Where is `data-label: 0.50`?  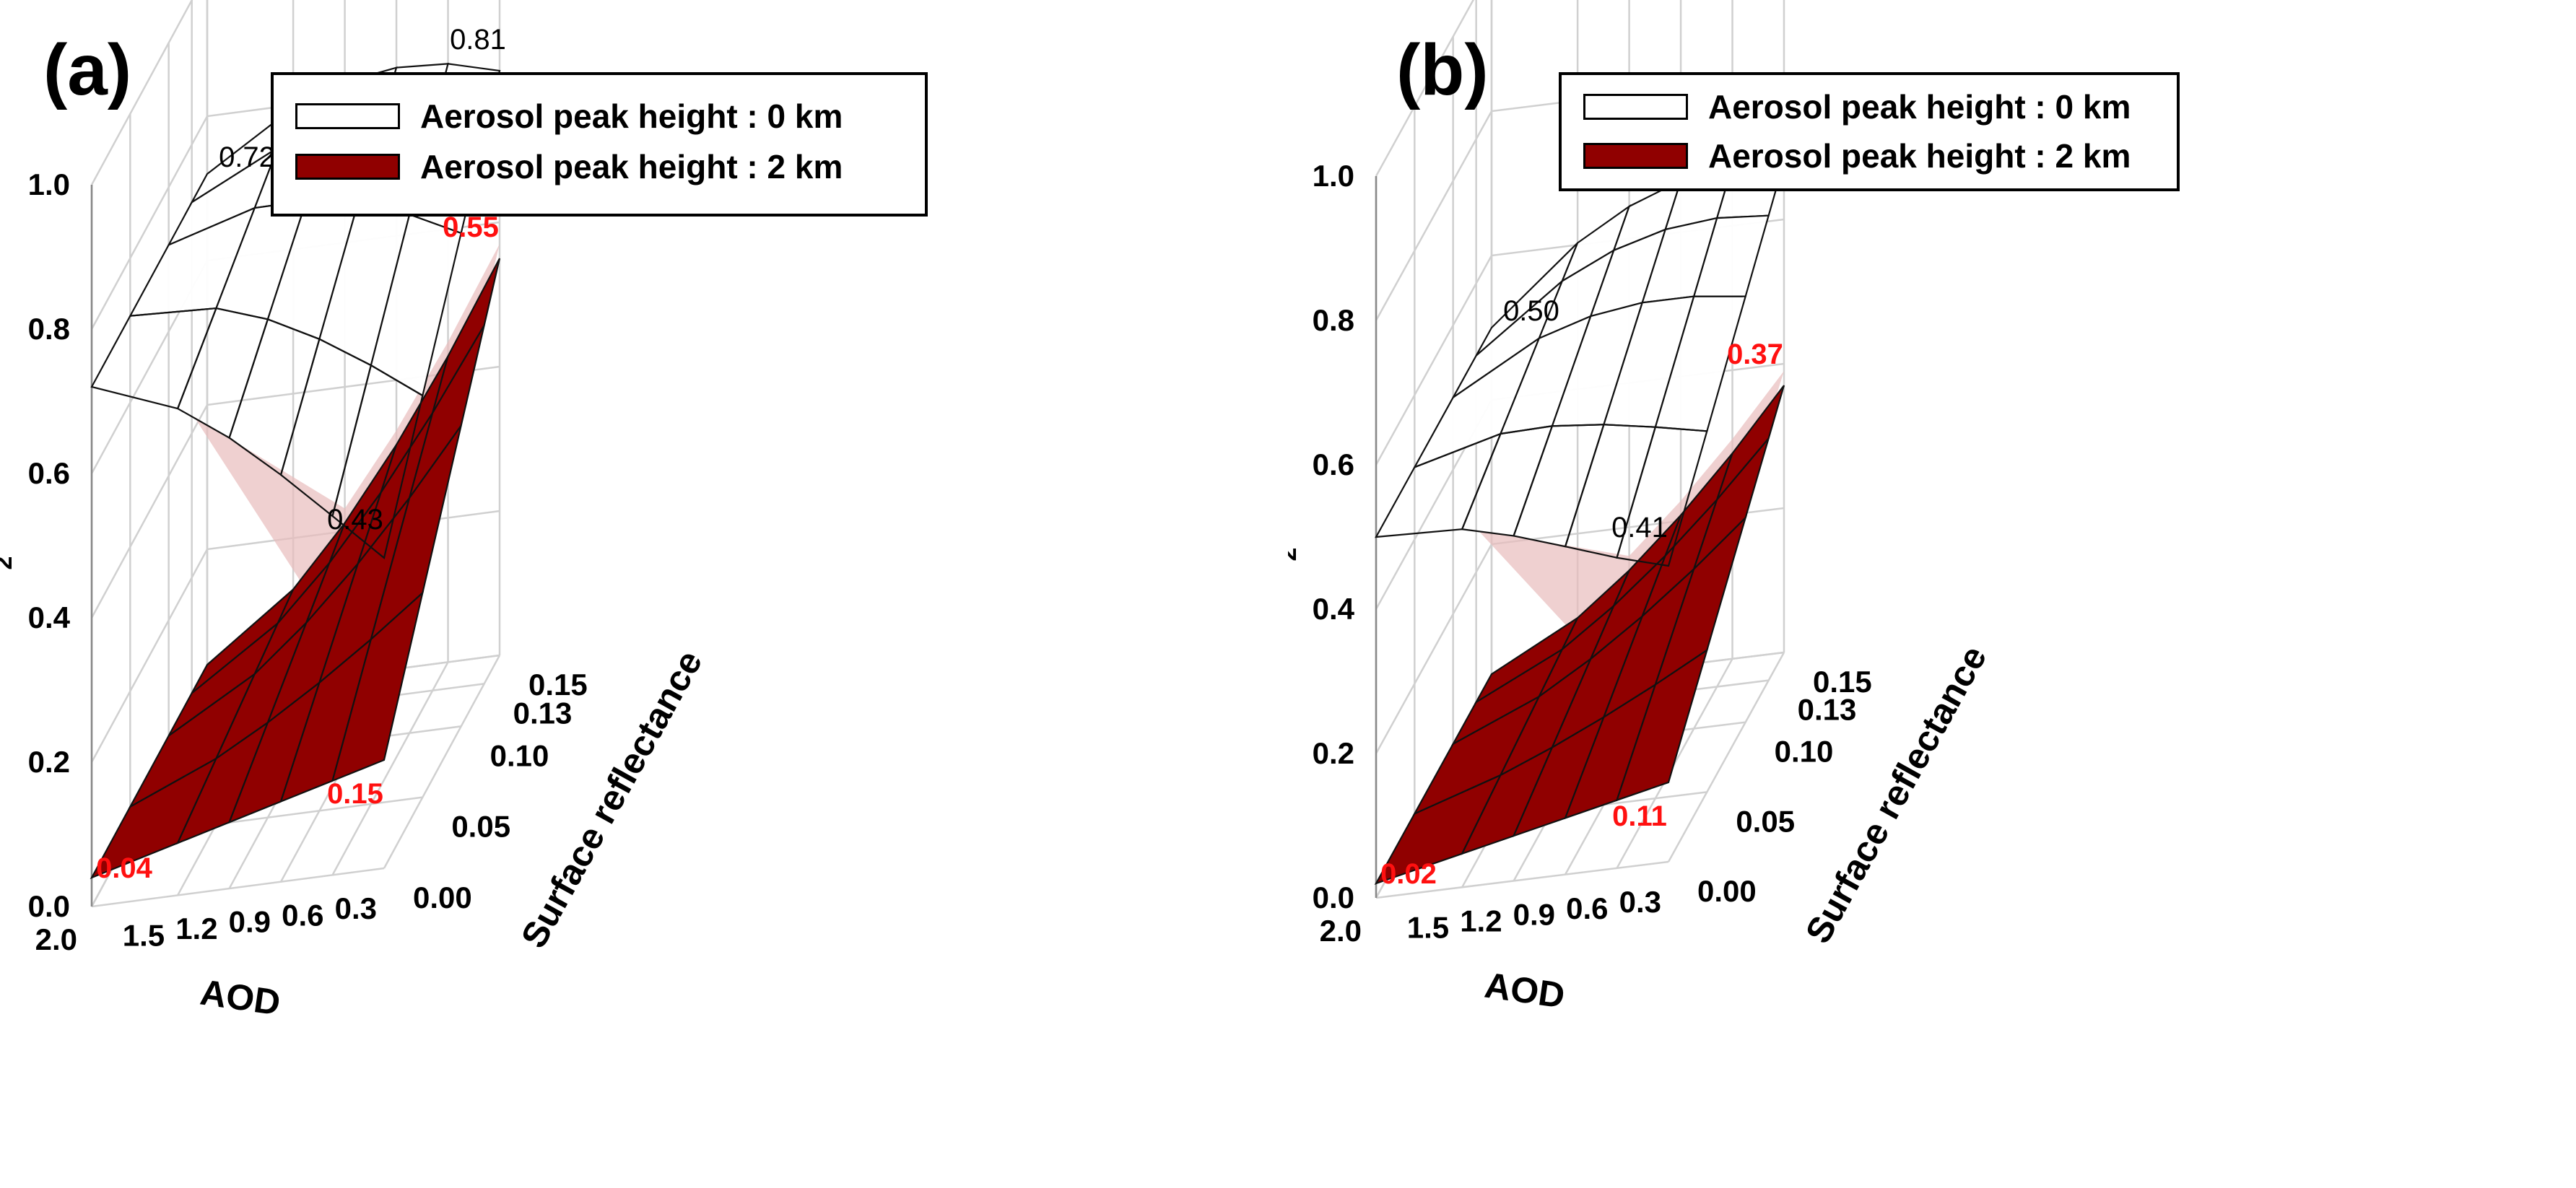 data-label: 0.50 is located at coordinates (1531, 311).